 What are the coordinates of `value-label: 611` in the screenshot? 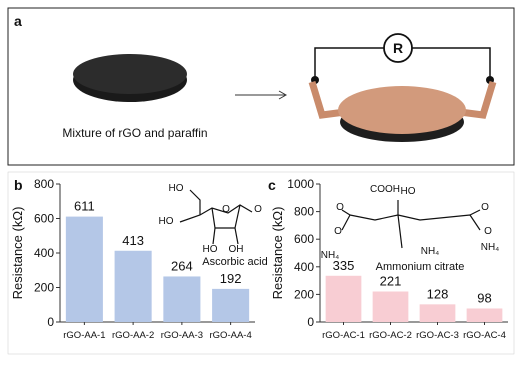 It's located at (84, 206).